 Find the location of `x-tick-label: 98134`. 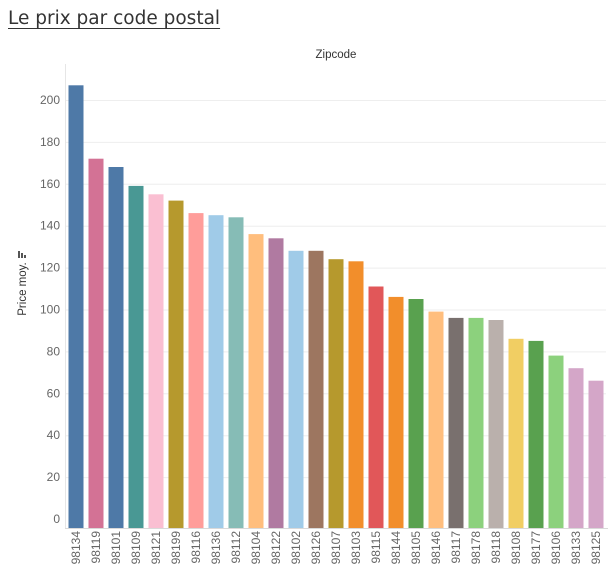

x-tick-label: 98134 is located at coordinates (76, 548).